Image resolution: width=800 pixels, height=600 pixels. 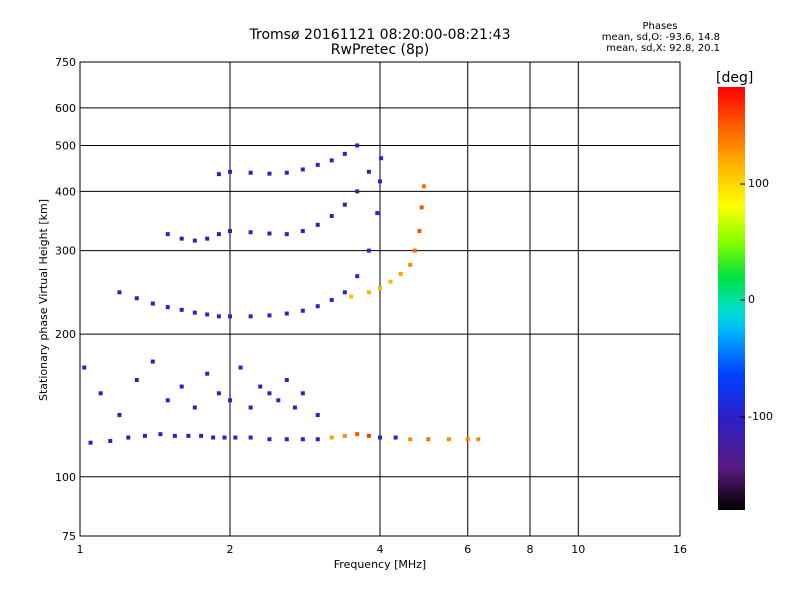 I want to click on x-tick-labels: 1 2 4 6 8 10 16, so click(x=382, y=549).